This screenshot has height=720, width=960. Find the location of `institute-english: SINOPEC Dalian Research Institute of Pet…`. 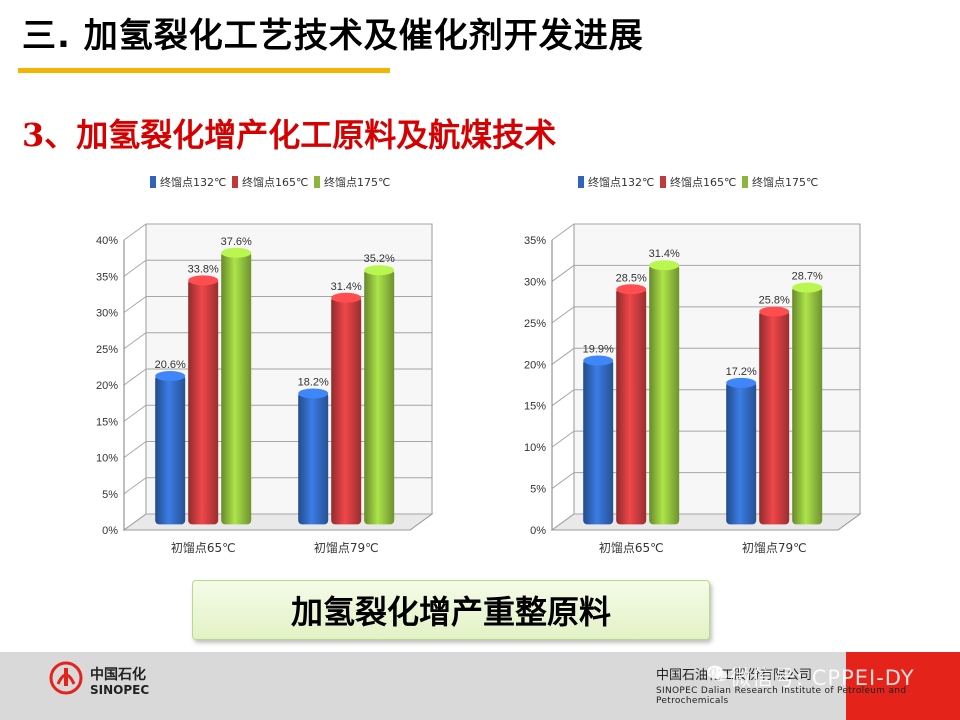

institute-english: SINOPEC Dalian Research Institute of Pet… is located at coordinates (781, 696).